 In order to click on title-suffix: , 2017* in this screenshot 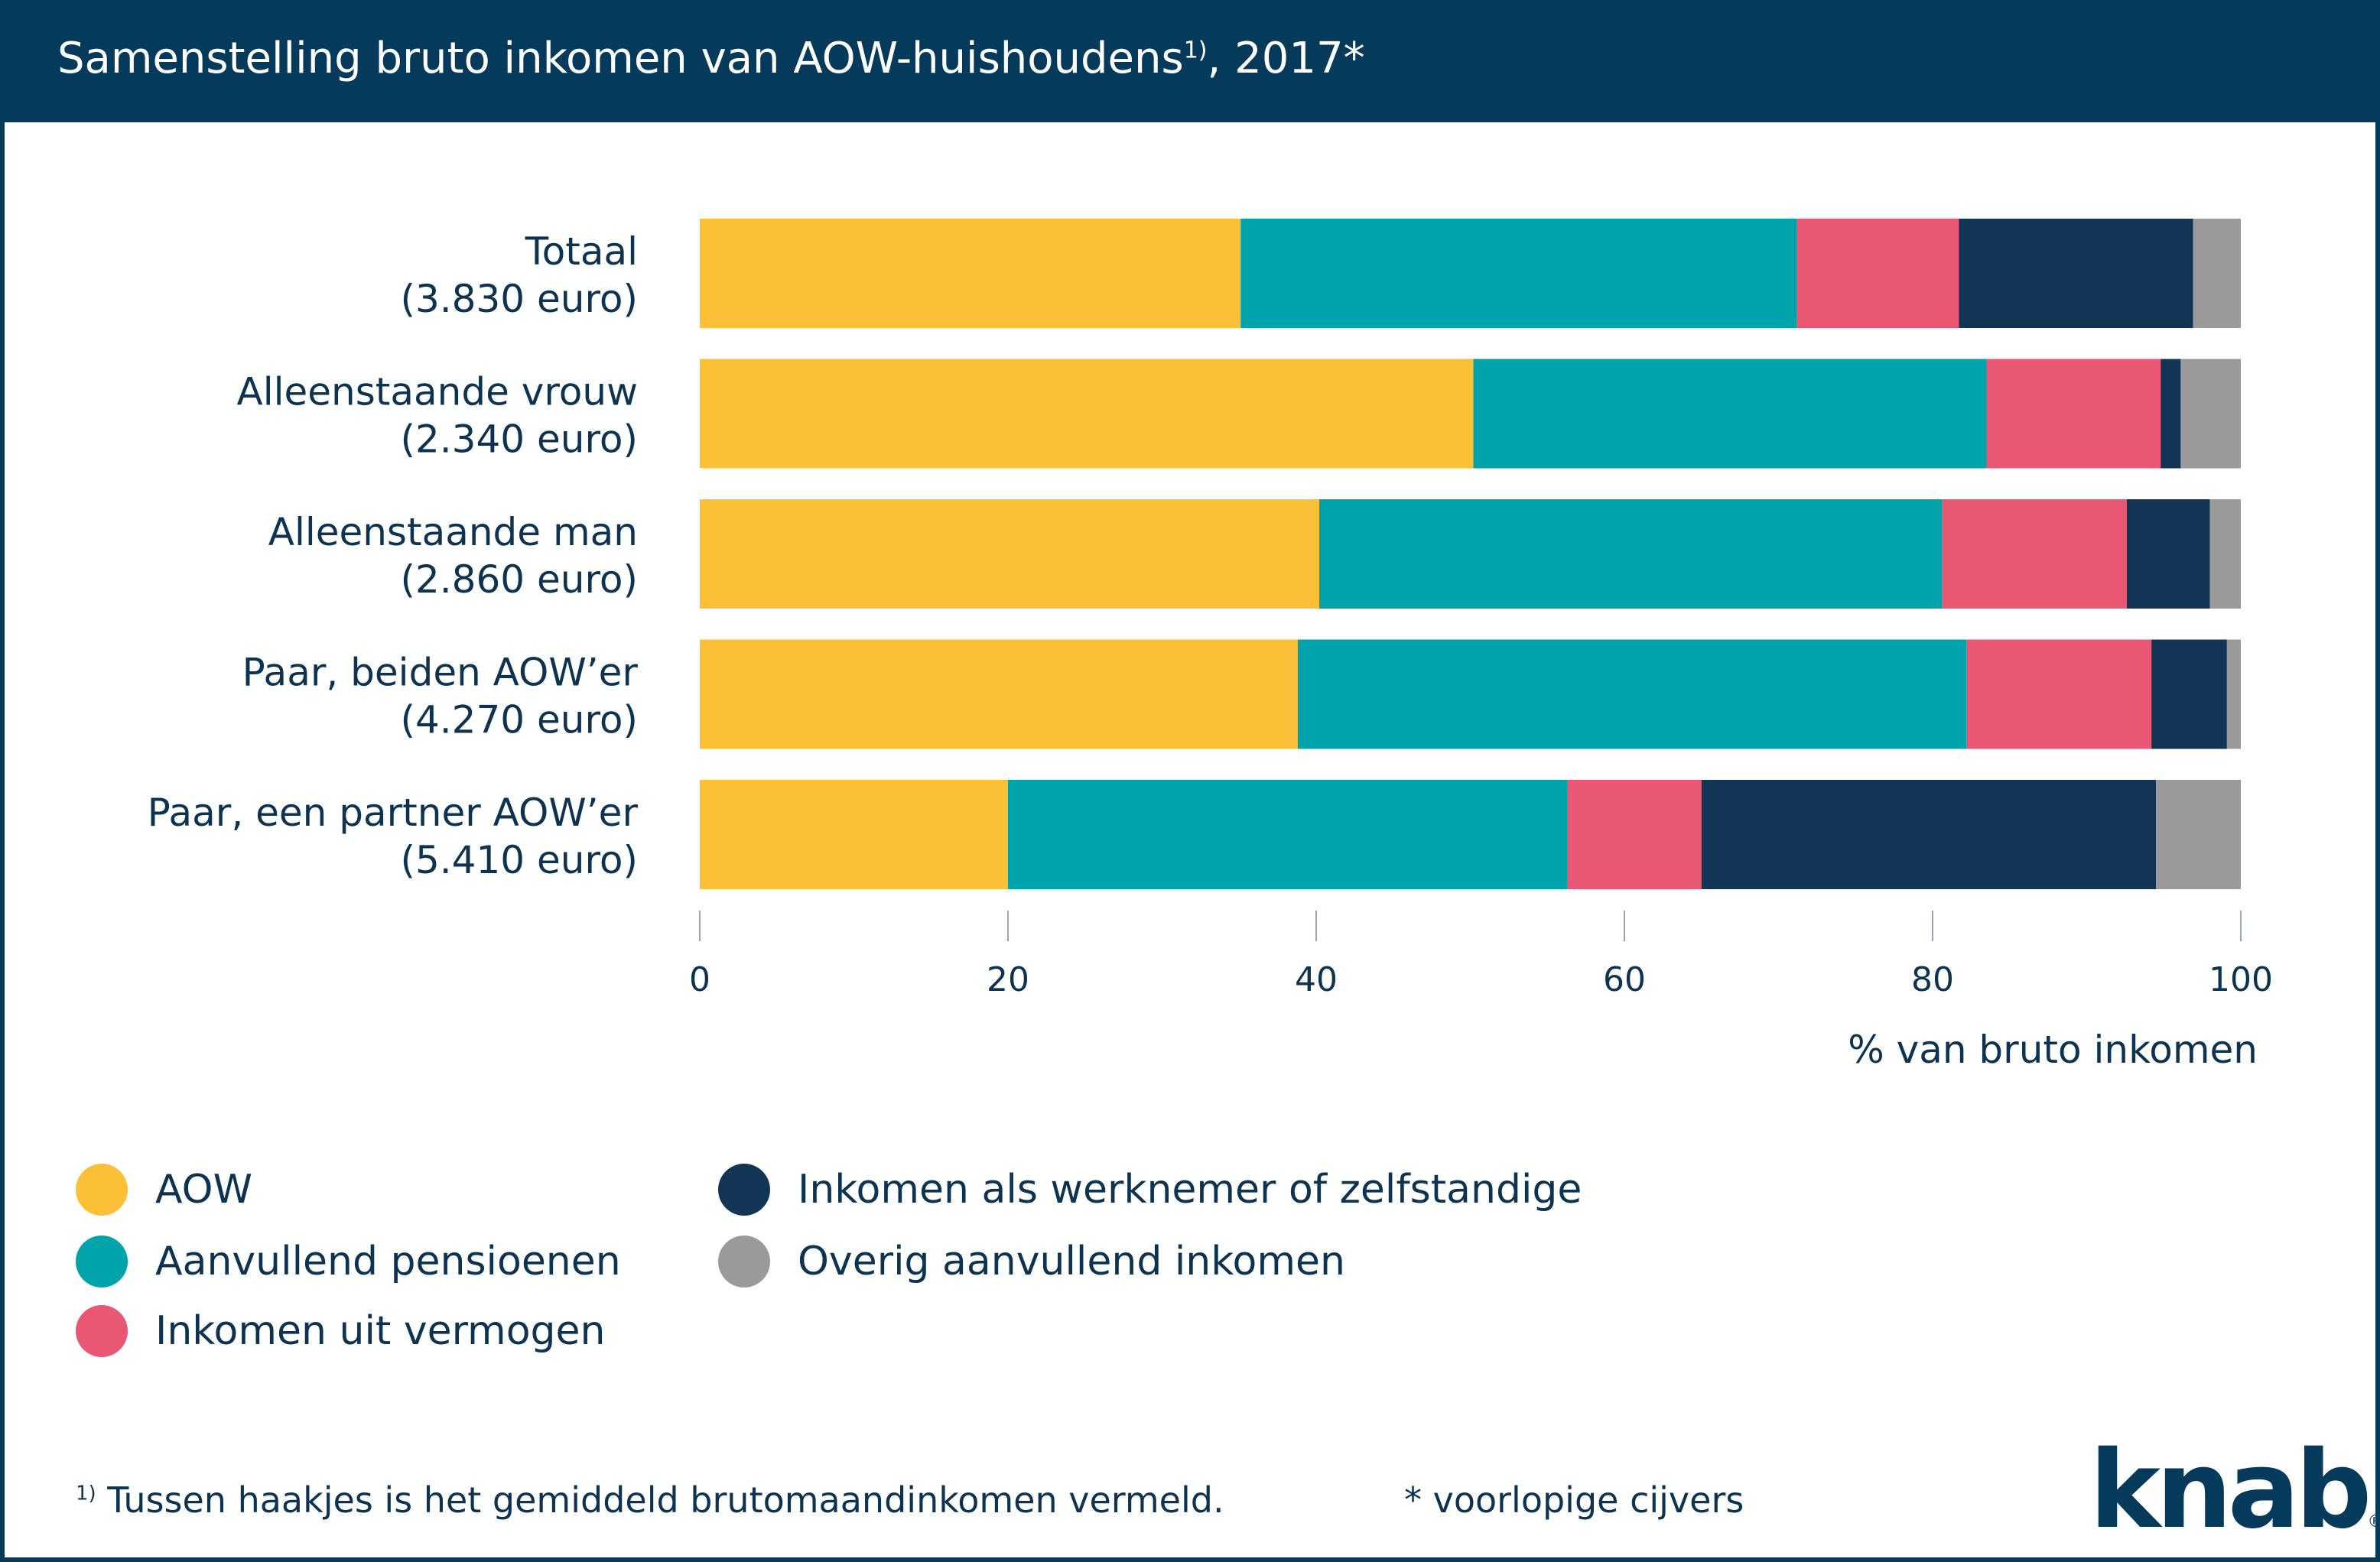, I will do `click(1286, 58)`.